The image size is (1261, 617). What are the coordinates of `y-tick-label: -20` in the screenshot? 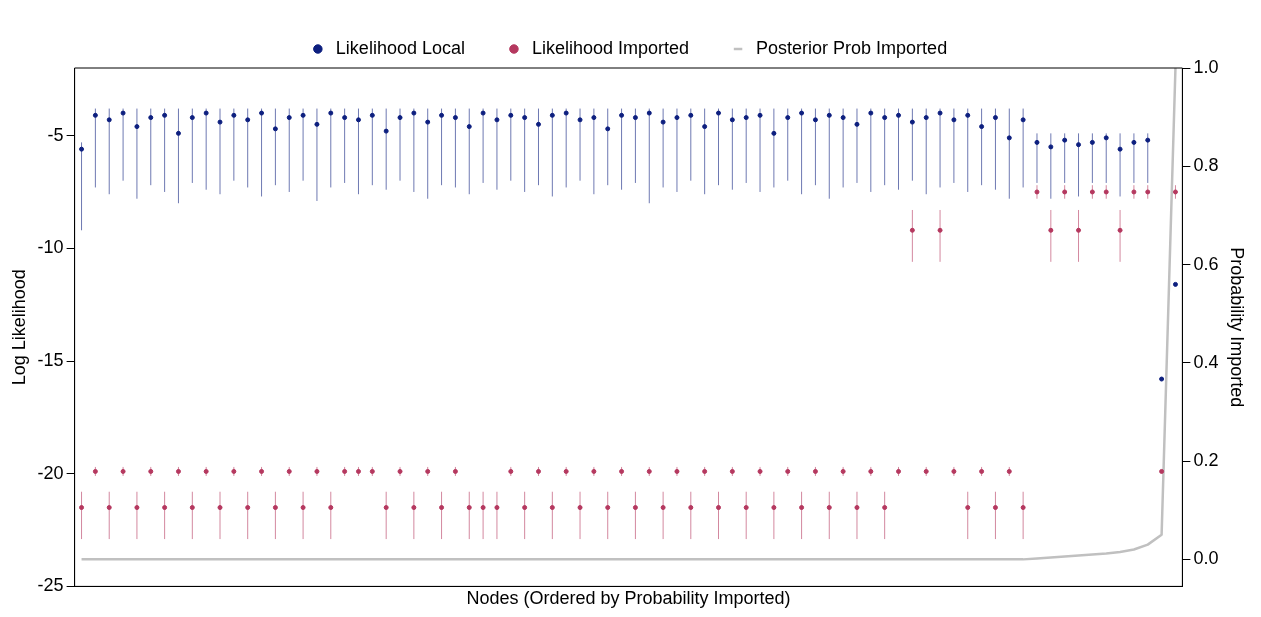 It's located at (50, 472).